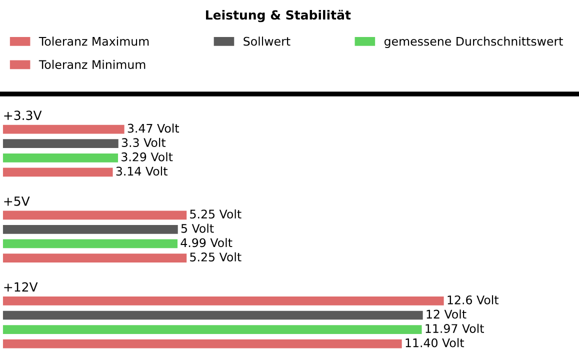 The image size is (579, 356). What do you see at coordinates (93, 41) in the screenshot?
I see `legend-label: Toleranz Maximum` at bounding box center [93, 41].